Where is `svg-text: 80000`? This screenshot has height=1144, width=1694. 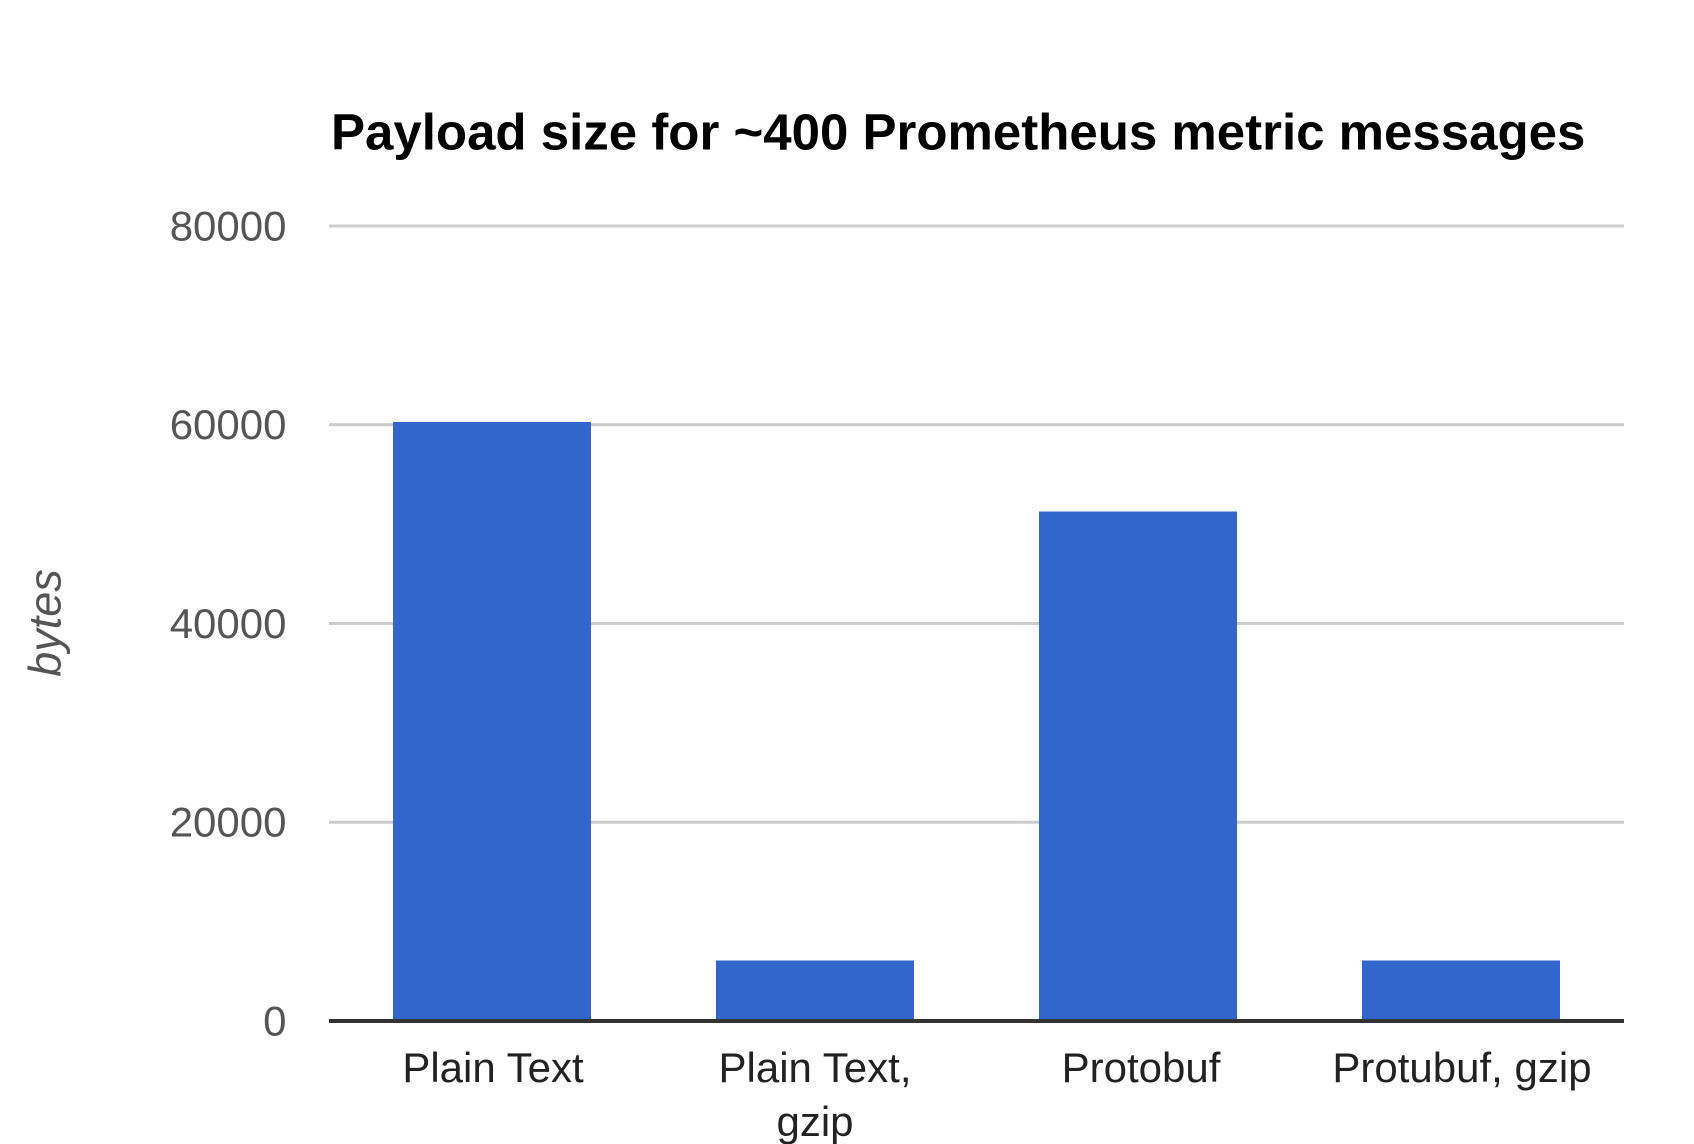
svg-text: 80000 is located at coordinates (228, 226).